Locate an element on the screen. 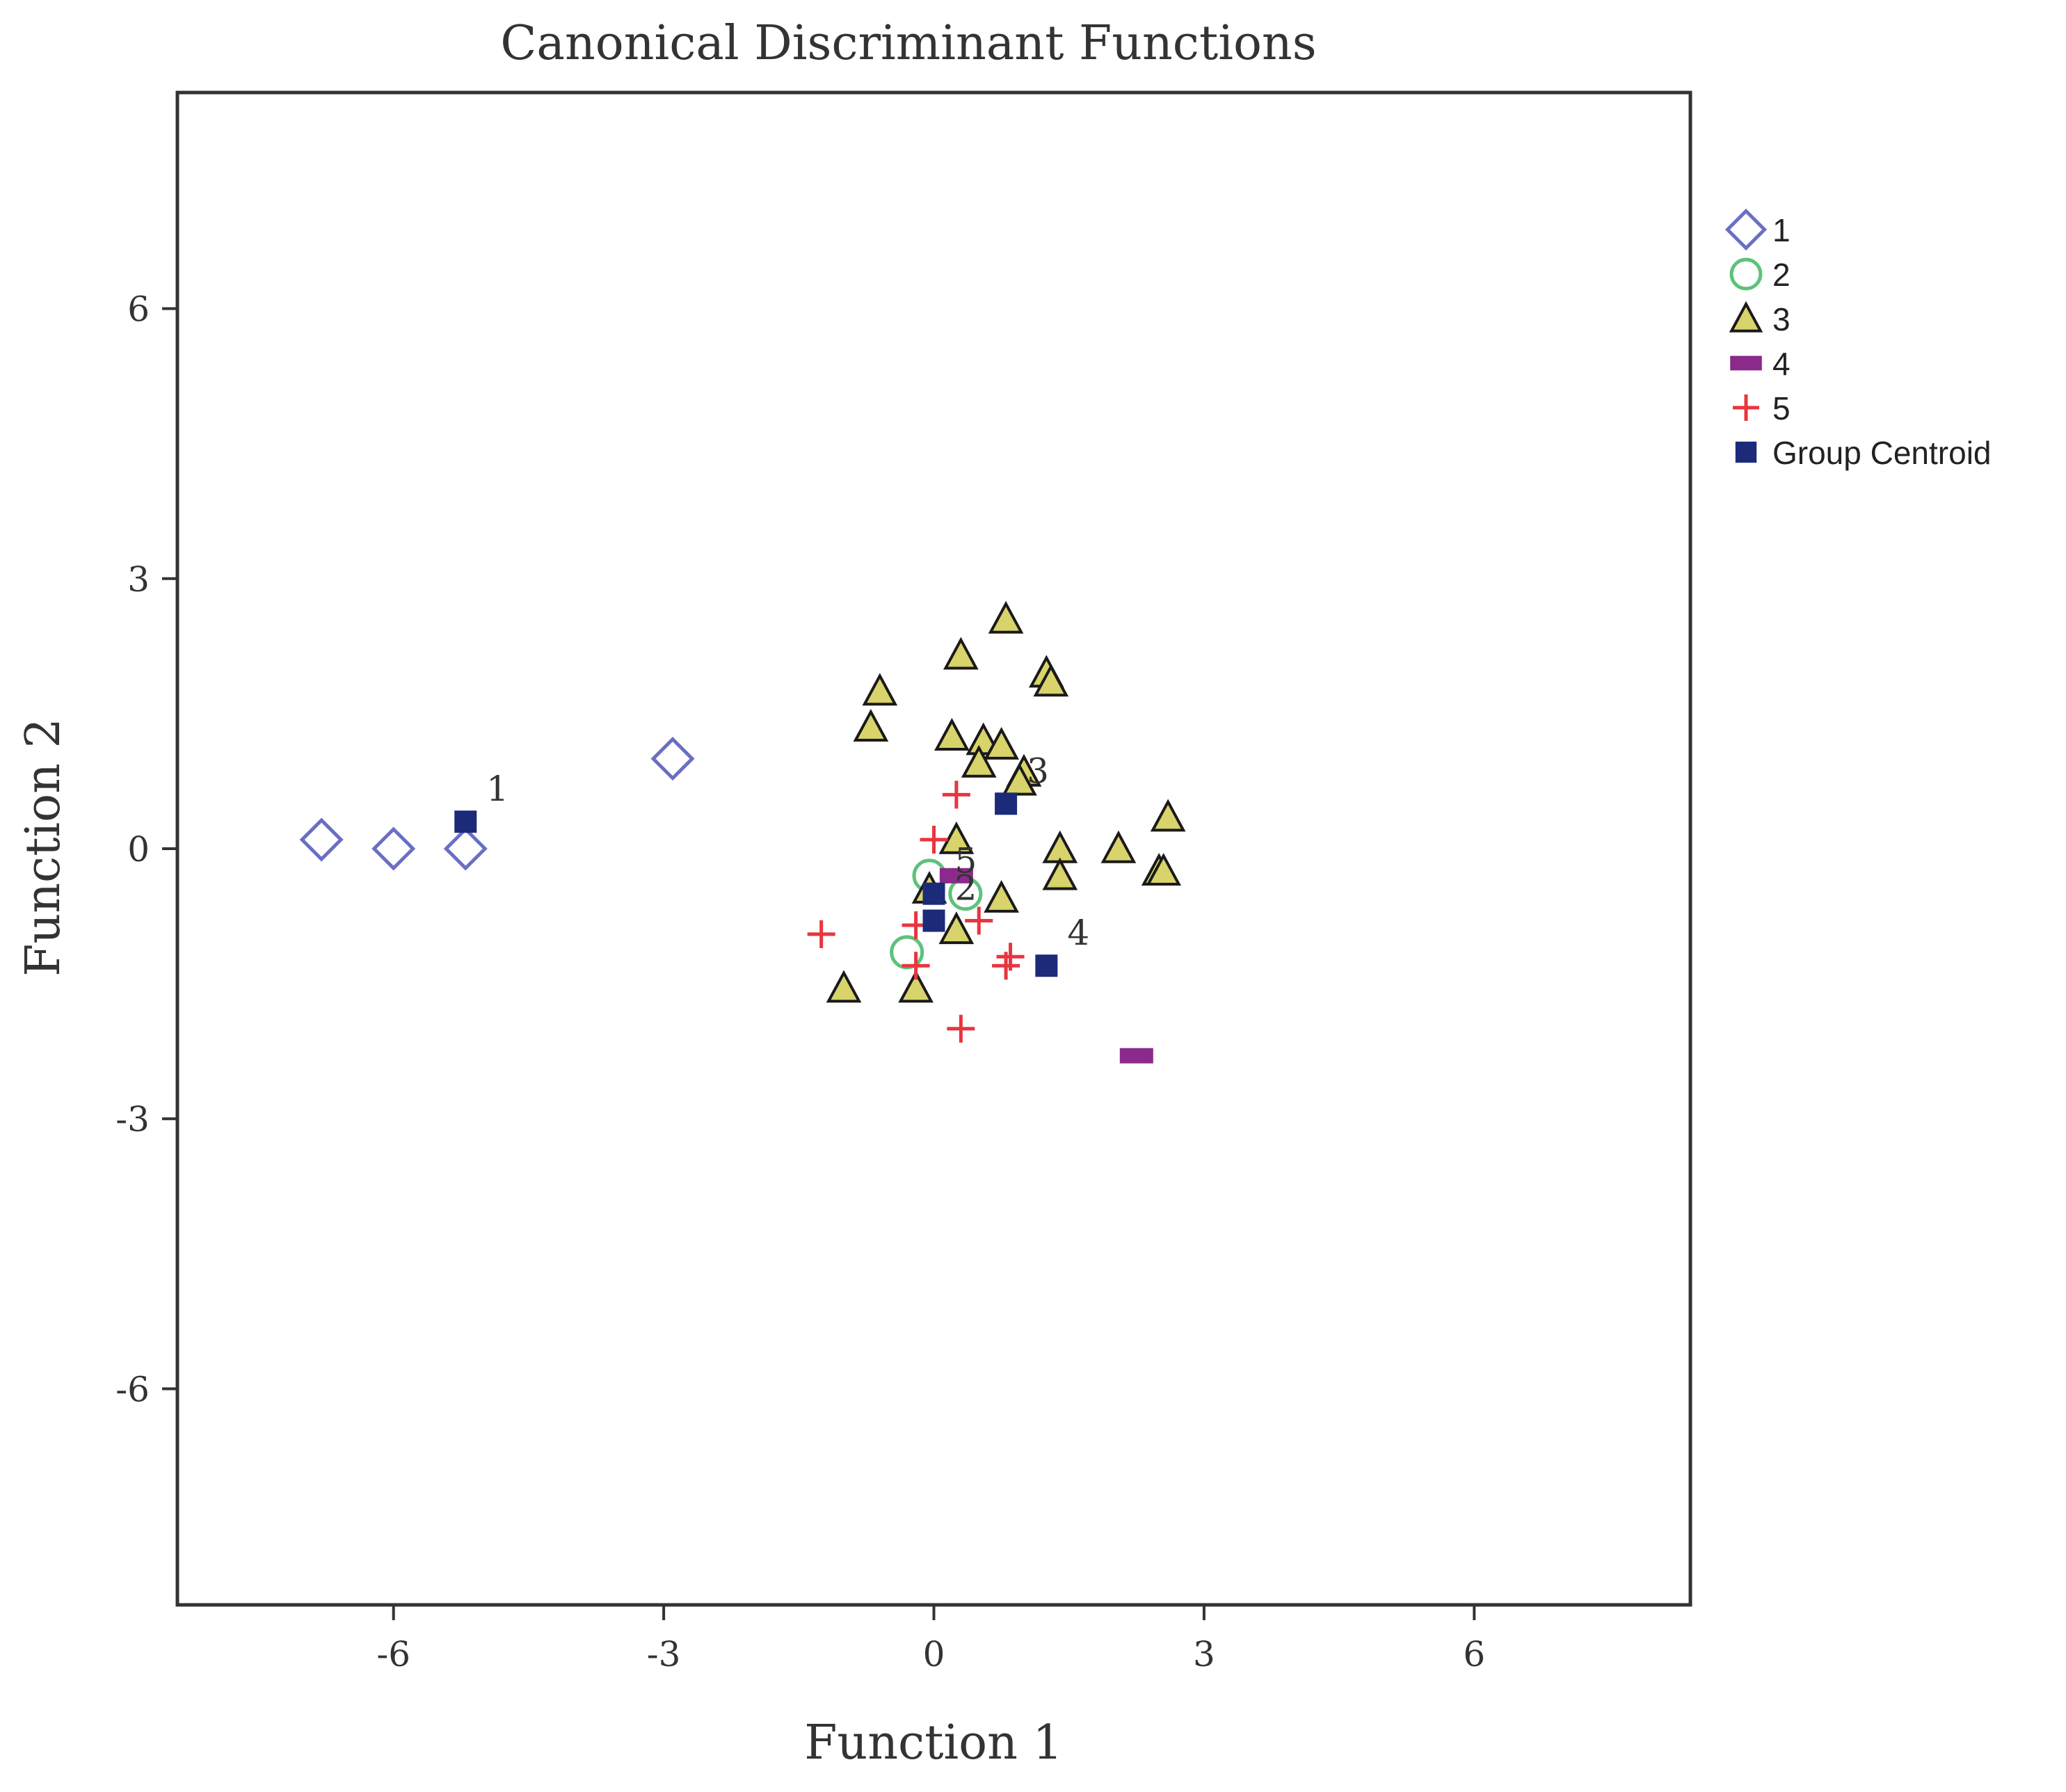 This screenshot has height=1792, width=2066. centroid-label: 2 is located at coordinates (966, 888).